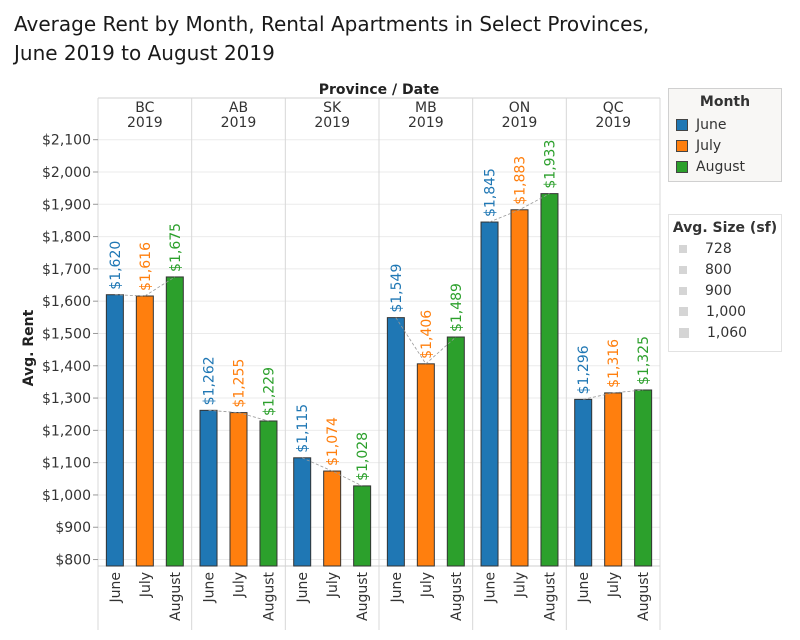 The width and height of the screenshot is (800, 640). What do you see at coordinates (613, 108) in the screenshot?
I see `province-header: QC` at bounding box center [613, 108].